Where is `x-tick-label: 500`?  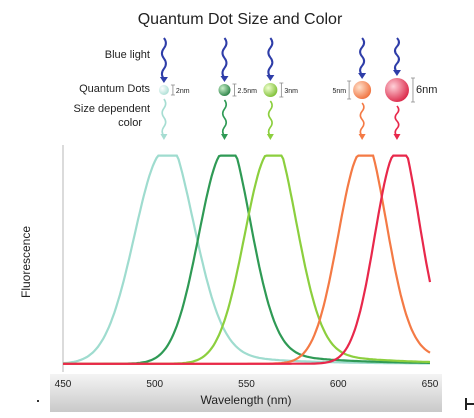 x-tick-label: 500 is located at coordinates (154, 384).